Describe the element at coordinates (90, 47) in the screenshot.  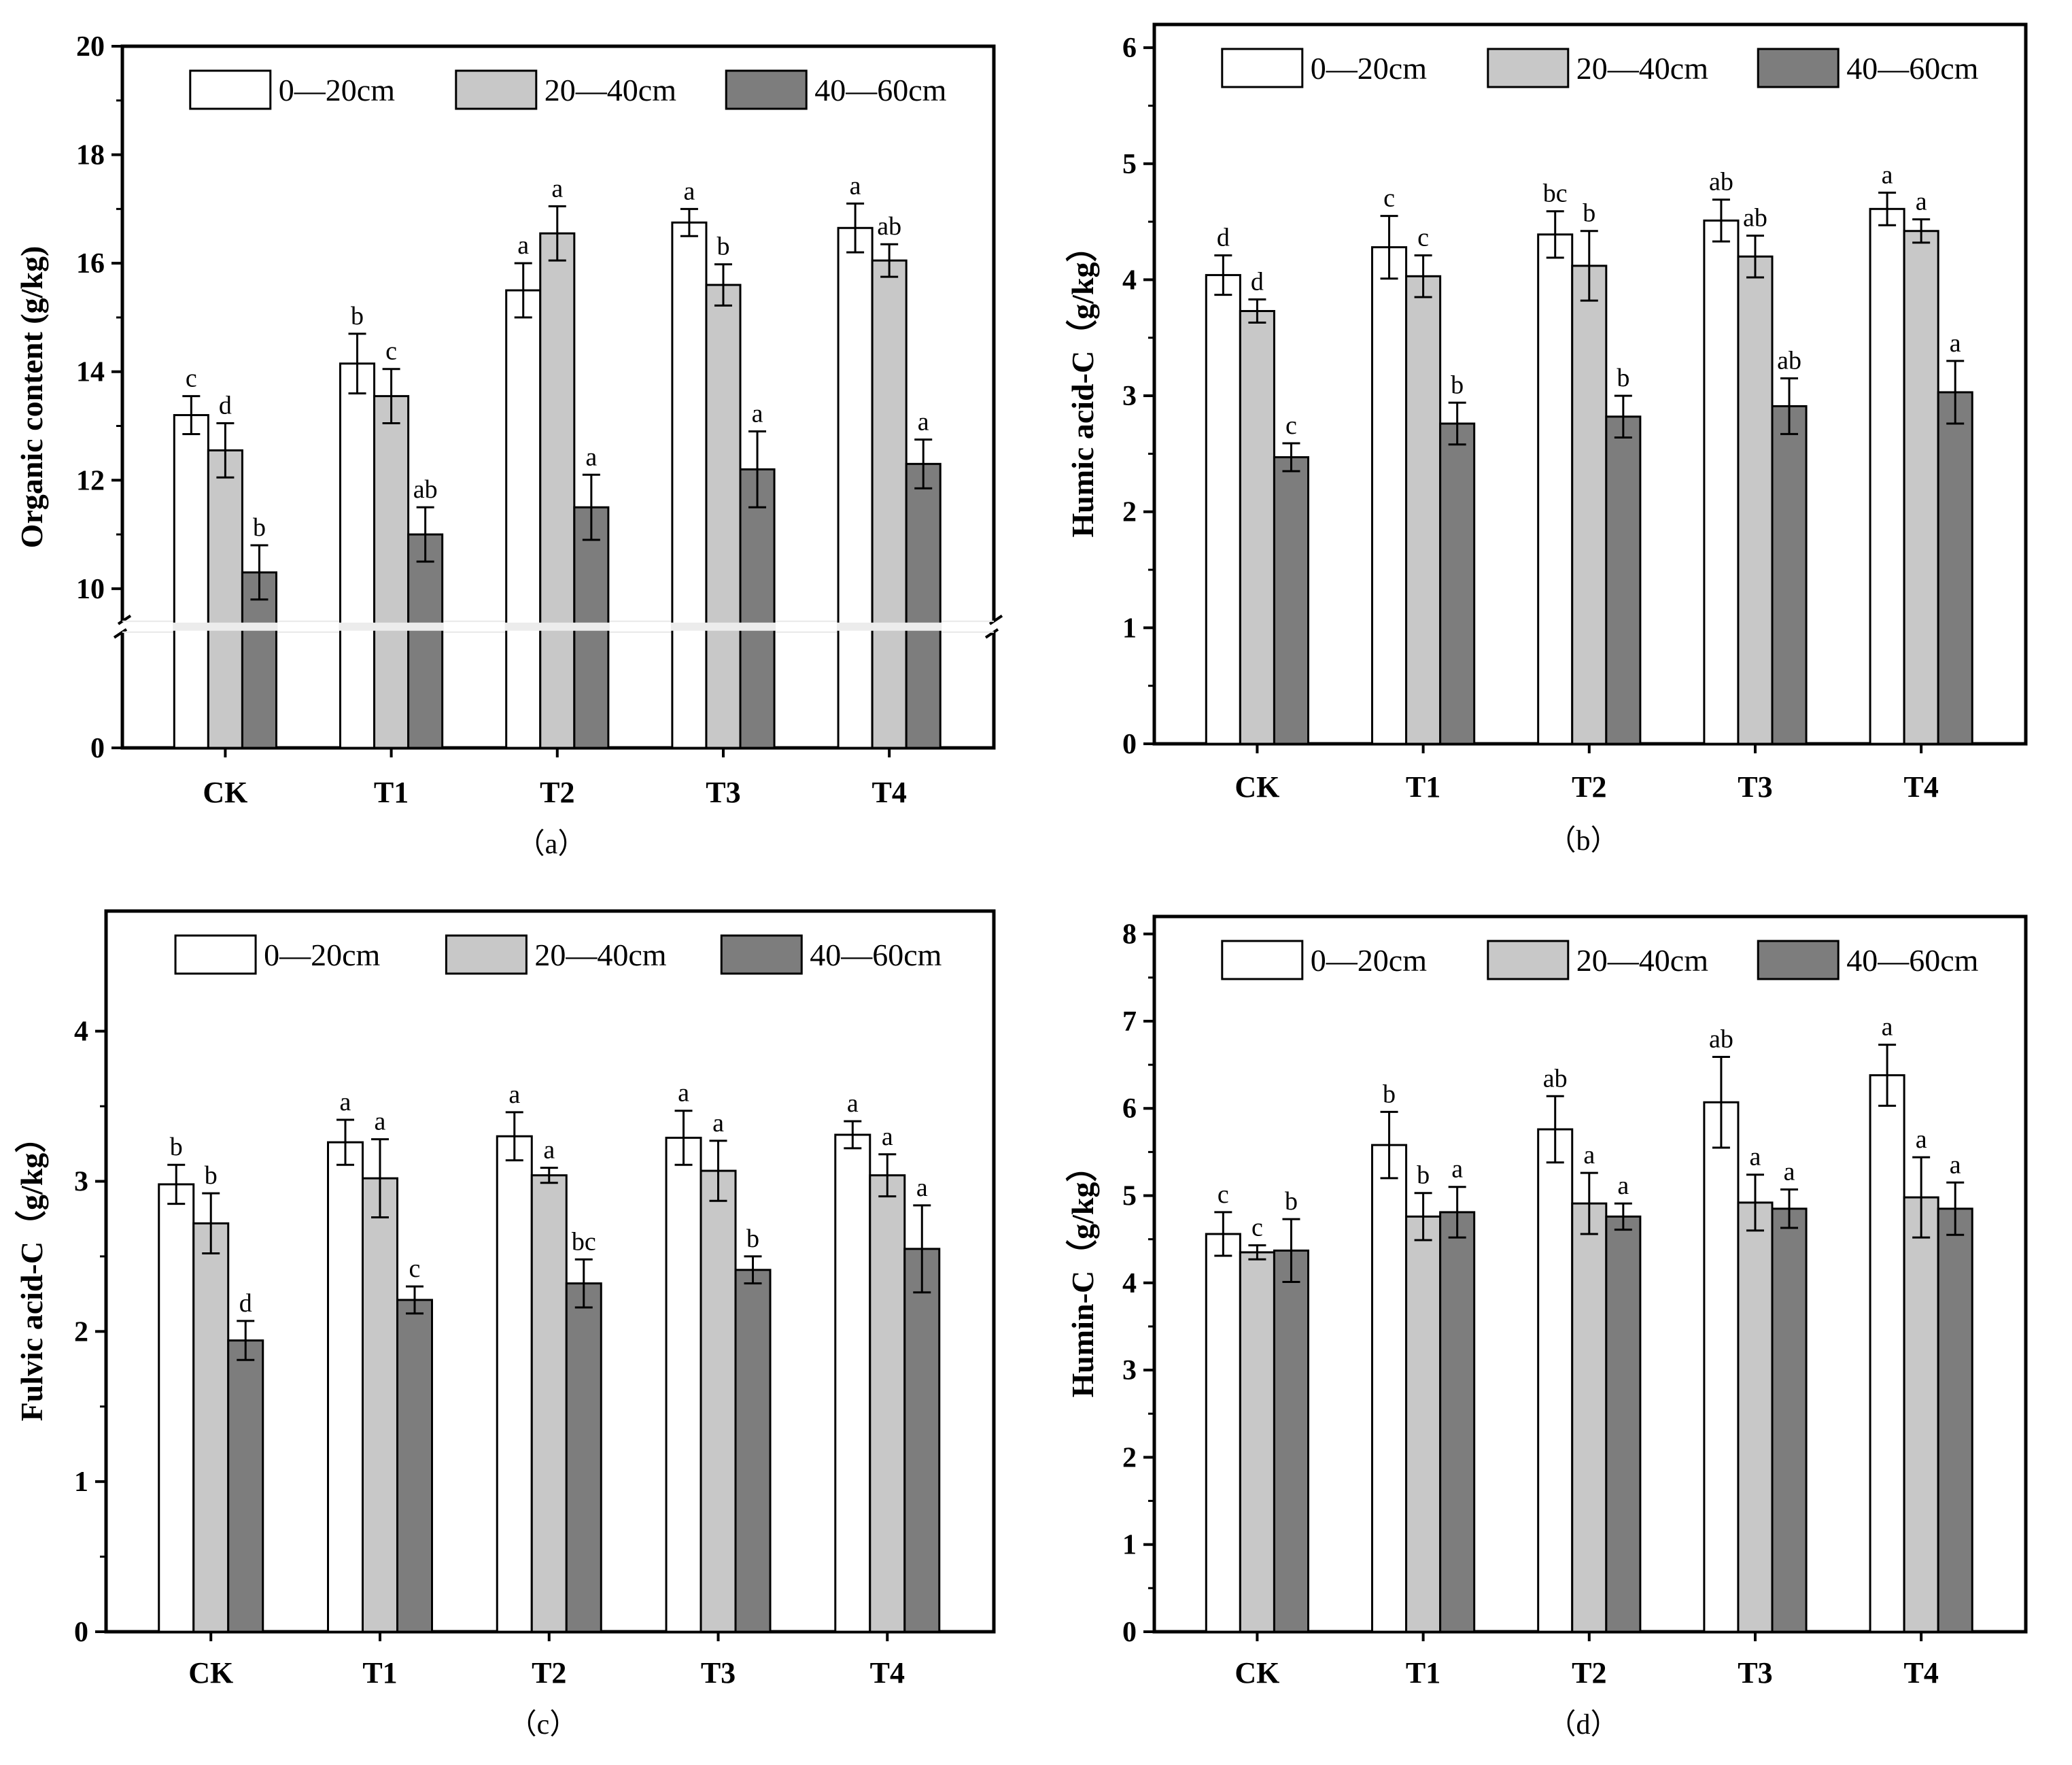
I see `y-tick-label: 20` at that location.